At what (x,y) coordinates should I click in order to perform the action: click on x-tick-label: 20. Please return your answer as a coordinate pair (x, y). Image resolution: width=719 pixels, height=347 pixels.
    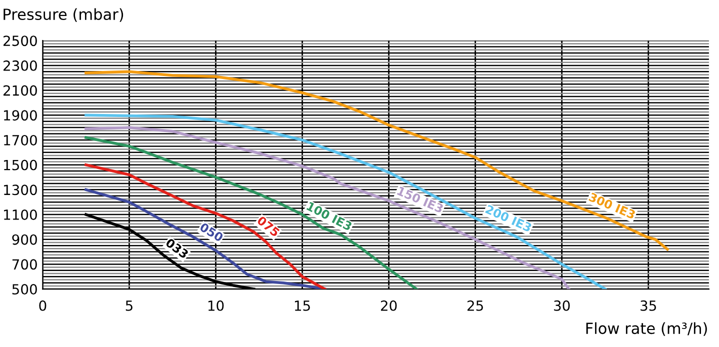
    Looking at the image, I should click on (388, 305).